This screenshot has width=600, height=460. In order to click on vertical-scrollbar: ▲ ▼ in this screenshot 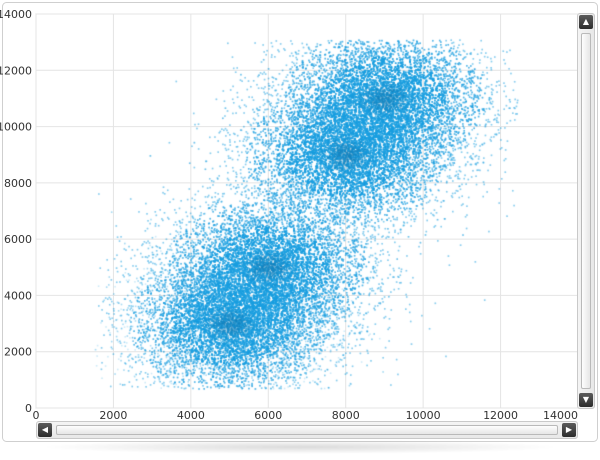, I will do `click(586, 211)`.